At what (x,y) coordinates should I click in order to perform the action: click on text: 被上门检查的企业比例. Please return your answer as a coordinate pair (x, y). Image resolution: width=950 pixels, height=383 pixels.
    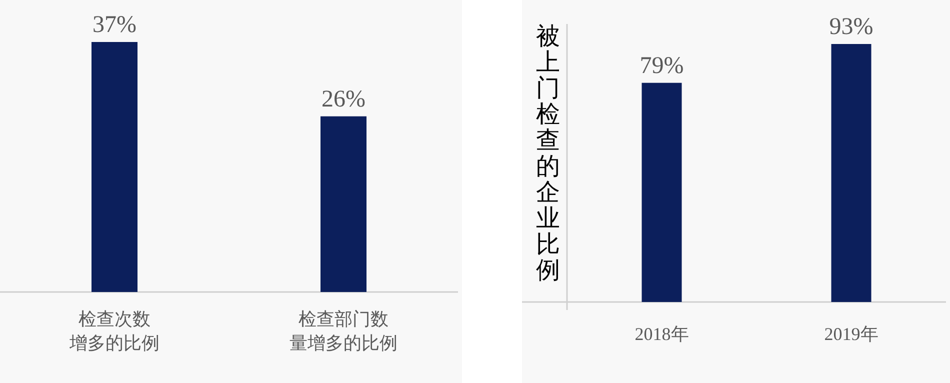
    Looking at the image, I should click on (548, 154).